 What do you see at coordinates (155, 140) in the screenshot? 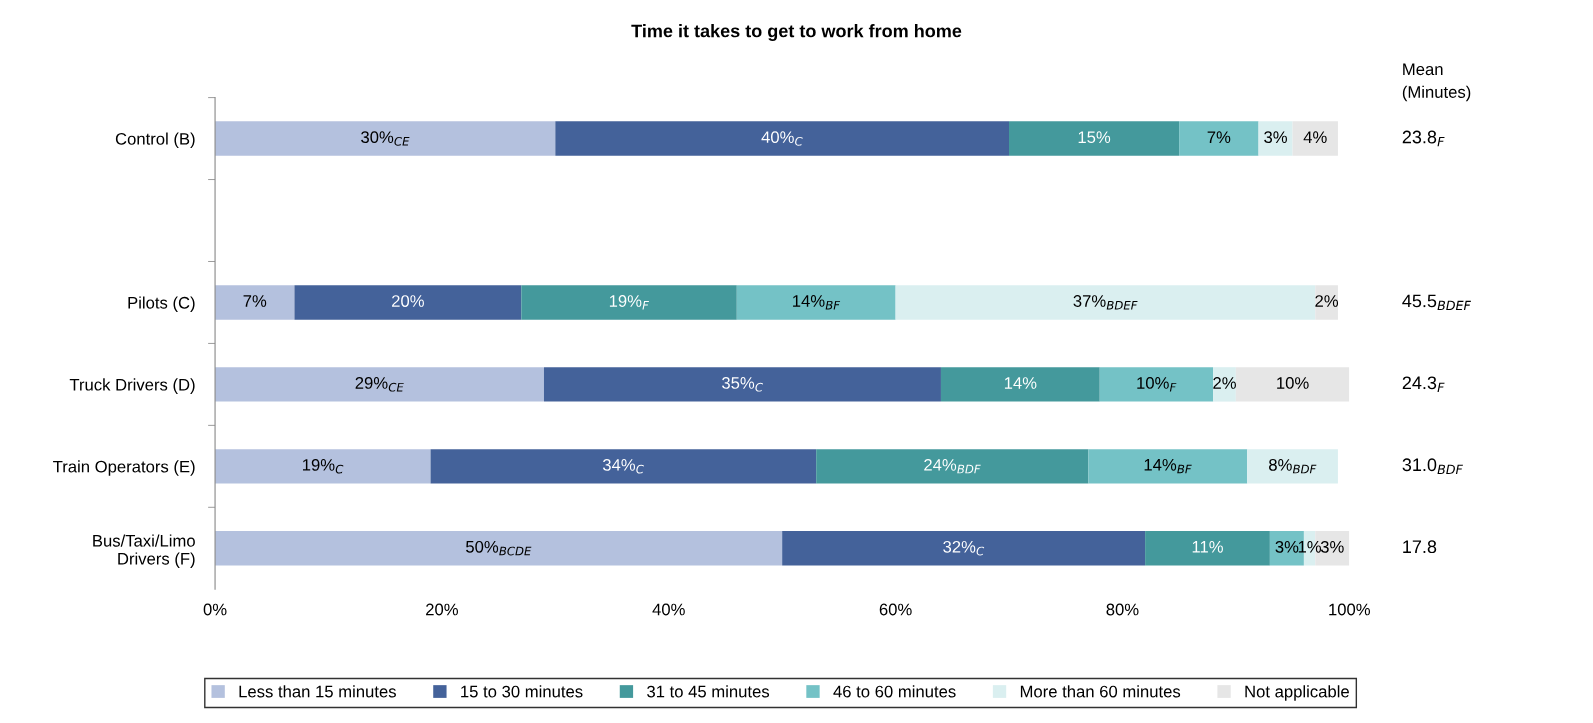
I see `y-tick-label: Control (B)` at bounding box center [155, 140].